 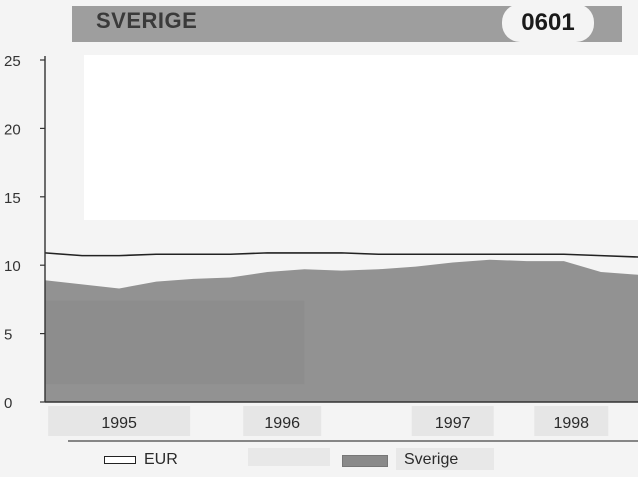 I want to click on x-tick-label: 1996, so click(x=282, y=423).